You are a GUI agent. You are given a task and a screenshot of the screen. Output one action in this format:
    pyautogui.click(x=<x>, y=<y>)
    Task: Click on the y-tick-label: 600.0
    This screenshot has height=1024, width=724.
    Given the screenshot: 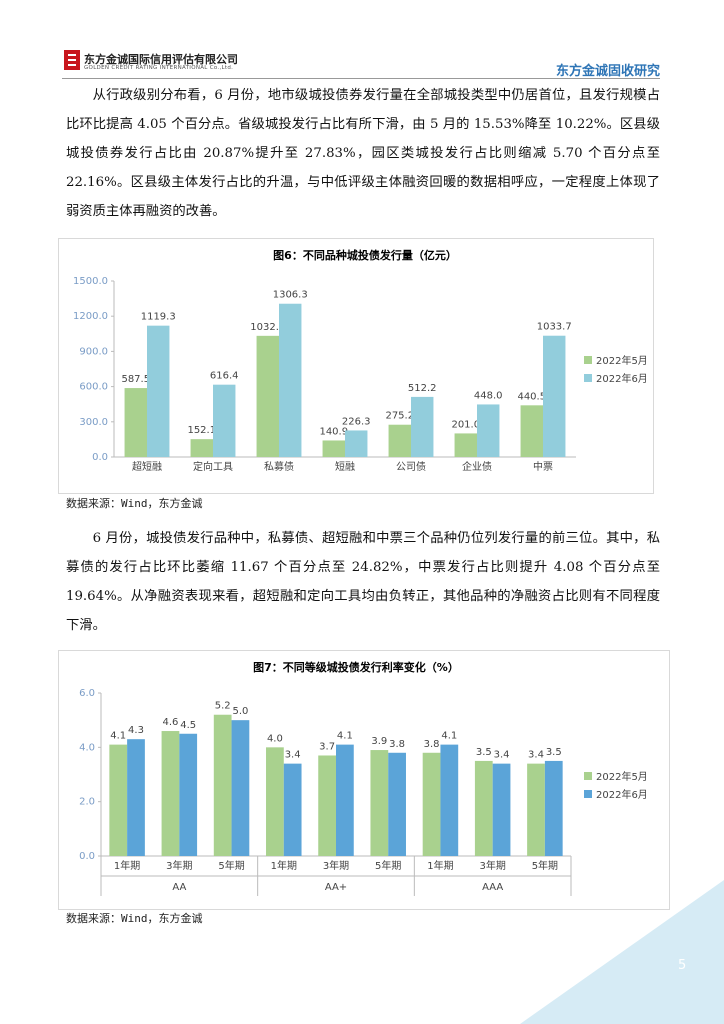 What is the action you would take?
    pyautogui.click(x=93, y=387)
    